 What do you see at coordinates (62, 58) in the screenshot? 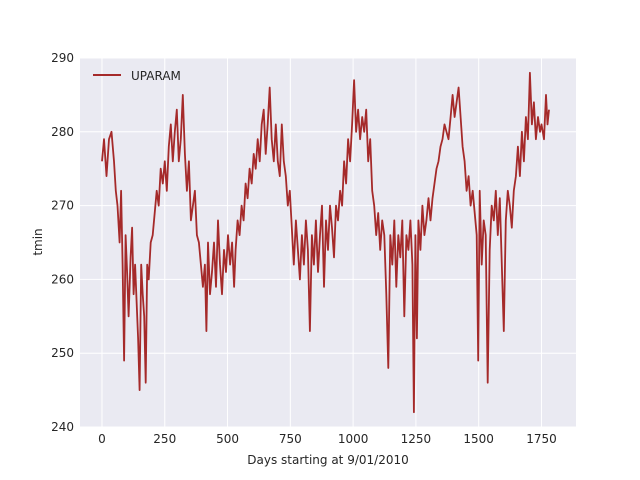
I see `y-tick-label: 290` at bounding box center [62, 58].